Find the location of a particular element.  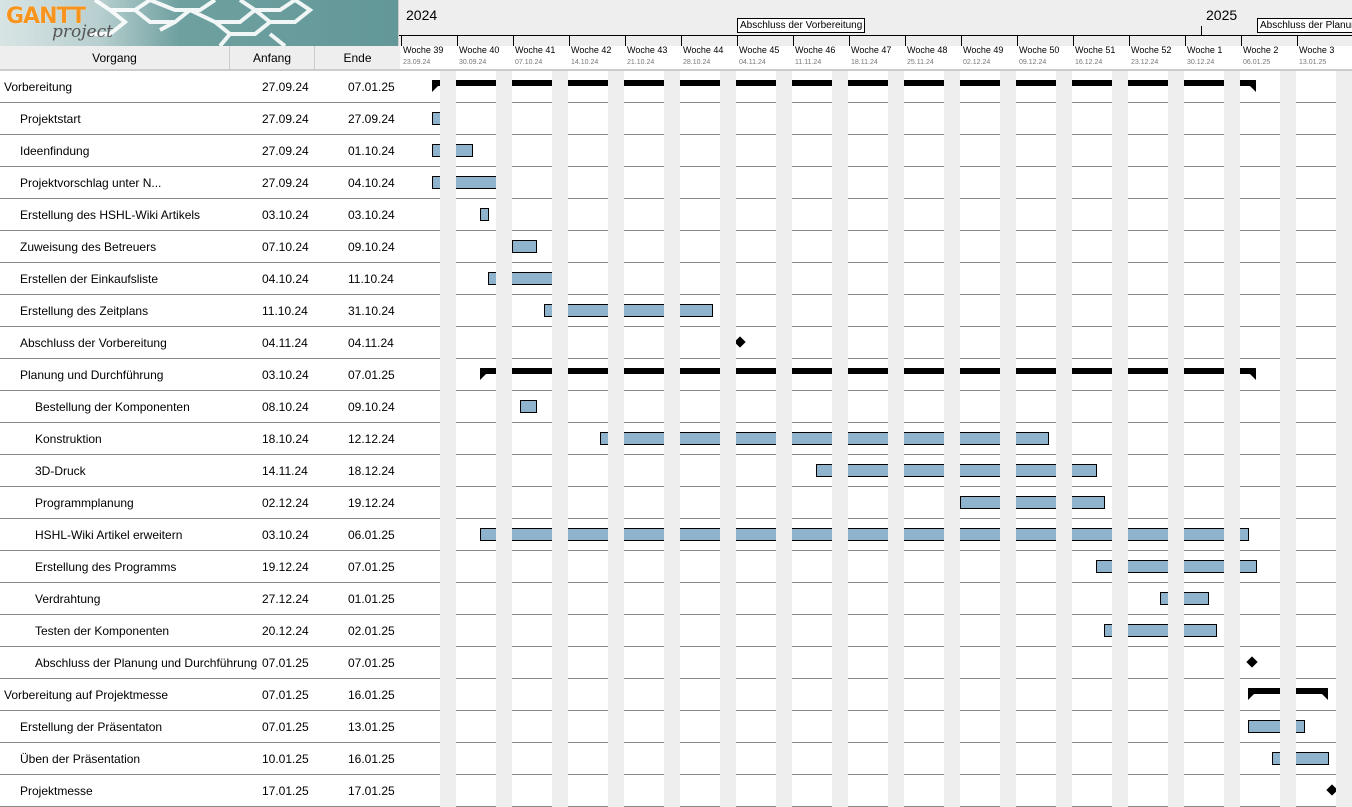

week-label: Woche 2 is located at coordinates (1261, 50).